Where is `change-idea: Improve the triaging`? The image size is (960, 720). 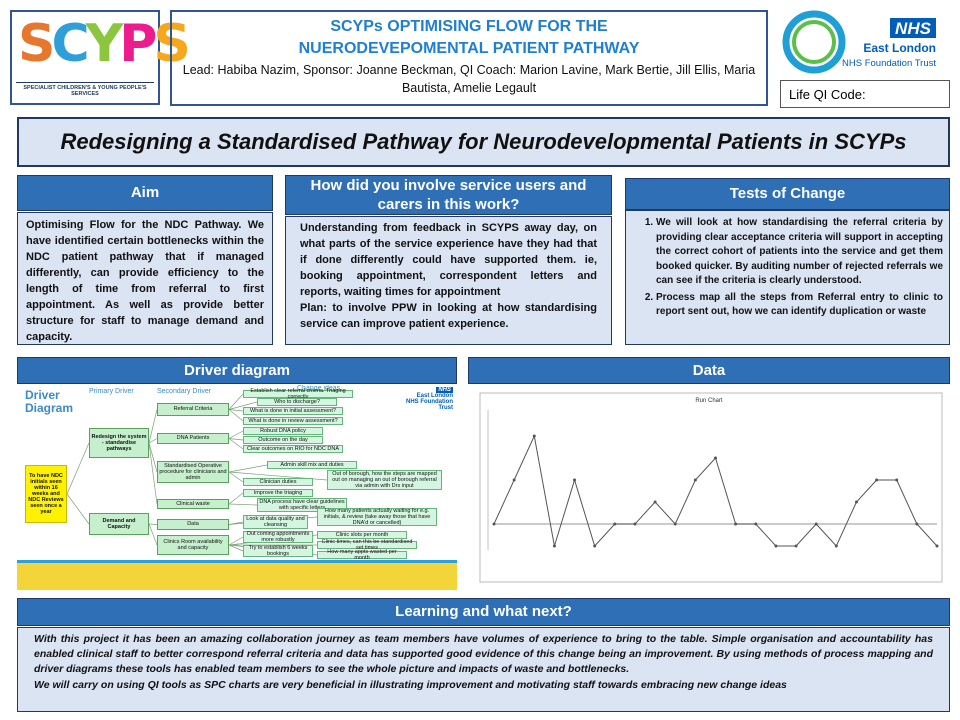
change-idea: Improve the triaging is located at coordinates (278, 493).